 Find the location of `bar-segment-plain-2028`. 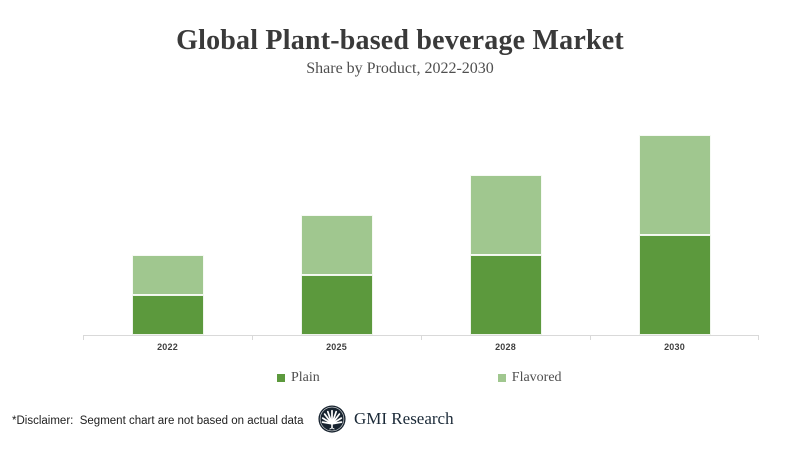

bar-segment-plain-2028 is located at coordinates (505, 295).